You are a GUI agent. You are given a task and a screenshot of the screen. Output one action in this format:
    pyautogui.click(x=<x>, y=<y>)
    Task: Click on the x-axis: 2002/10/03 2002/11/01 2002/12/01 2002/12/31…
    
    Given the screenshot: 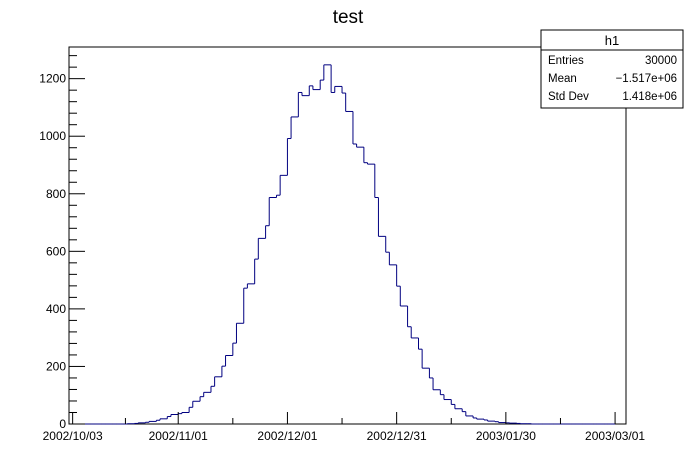 What is the action you would take?
    pyautogui.click(x=344, y=427)
    